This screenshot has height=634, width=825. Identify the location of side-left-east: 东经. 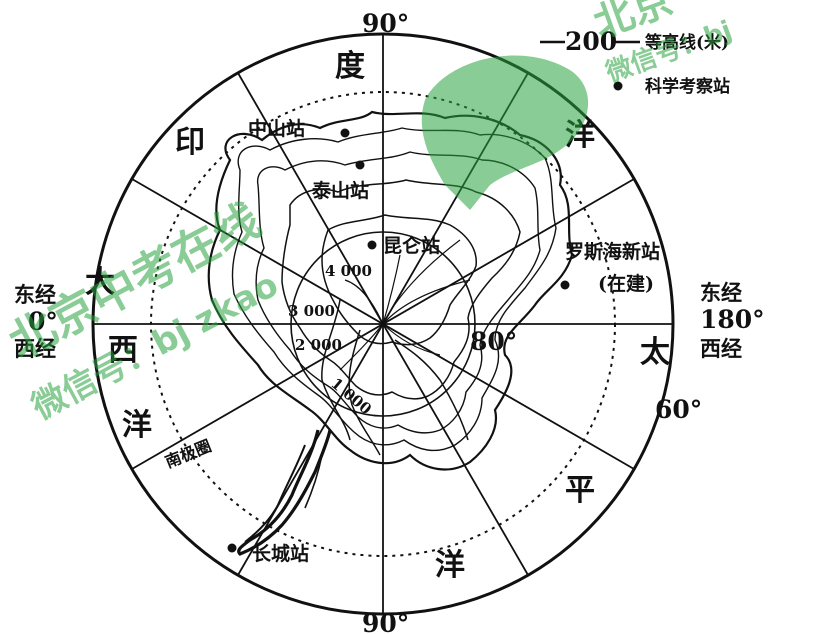
(35, 294).